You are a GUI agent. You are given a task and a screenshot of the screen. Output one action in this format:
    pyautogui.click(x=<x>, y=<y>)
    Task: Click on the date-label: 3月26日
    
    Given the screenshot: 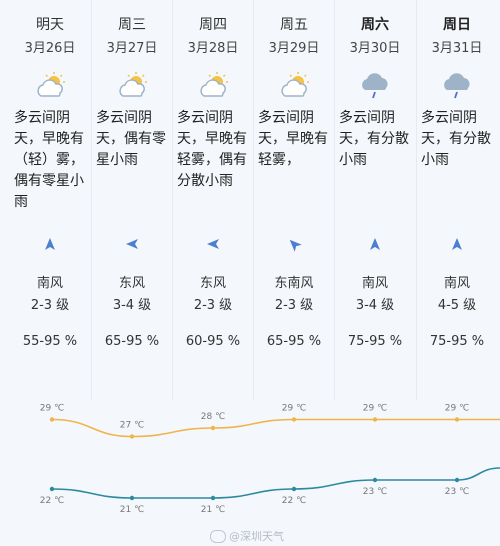 What is the action you would take?
    pyautogui.click(x=50, y=48)
    